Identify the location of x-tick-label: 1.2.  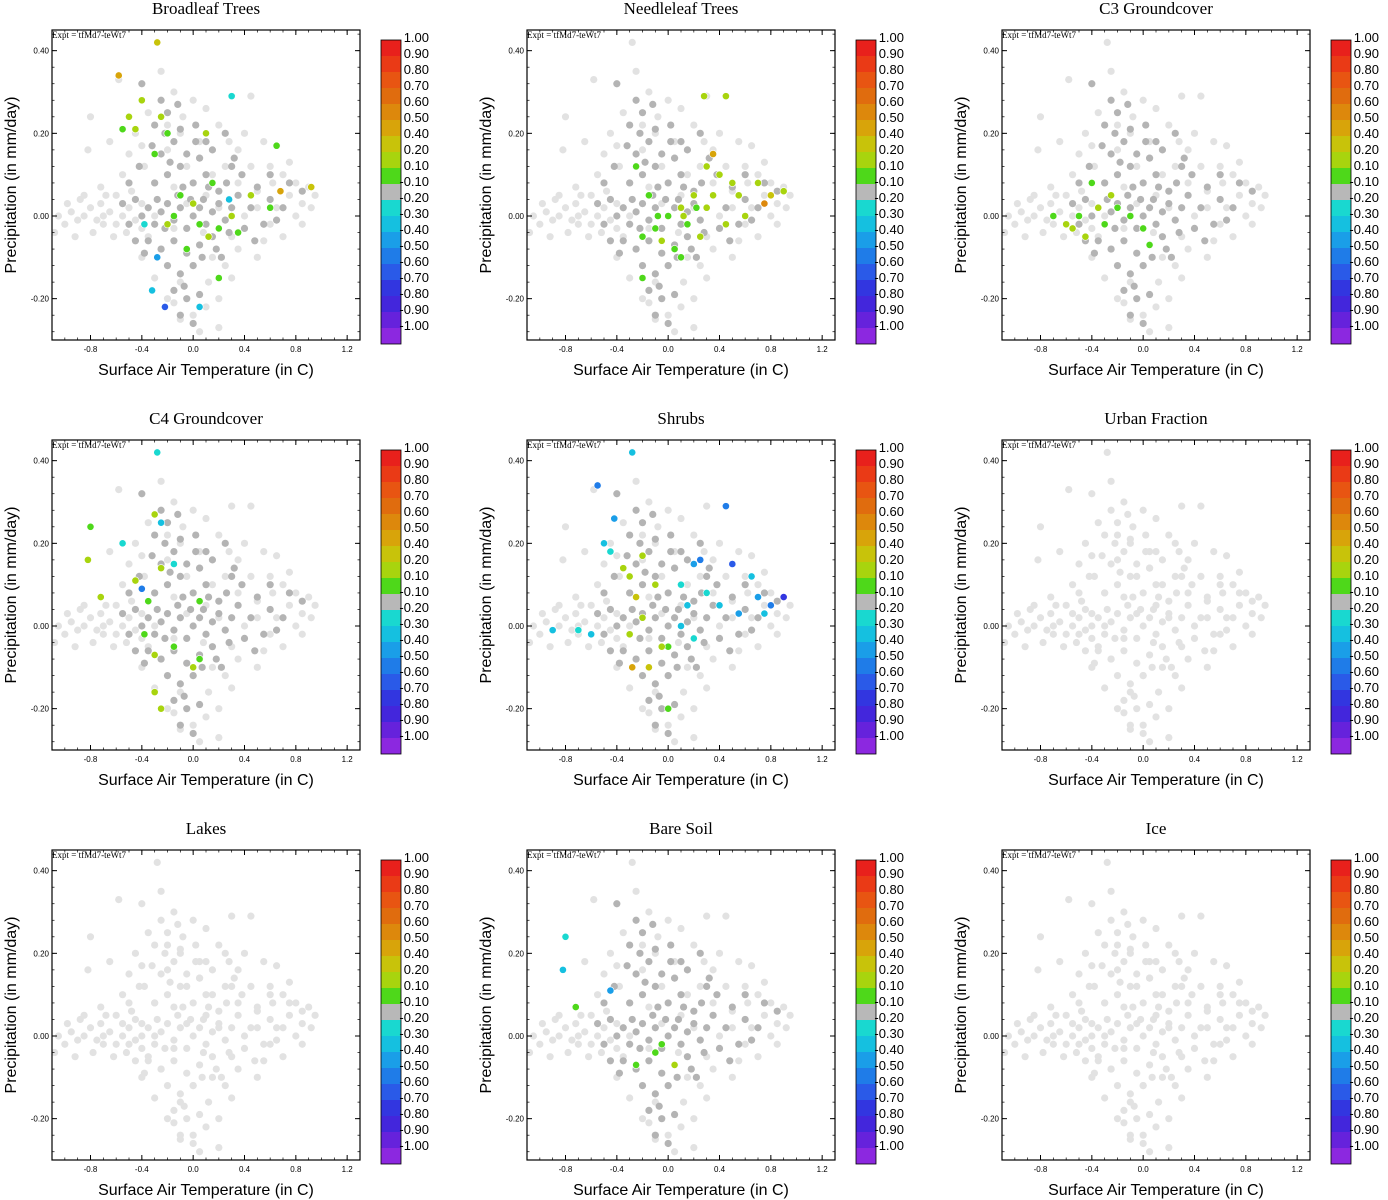
(1298, 349).